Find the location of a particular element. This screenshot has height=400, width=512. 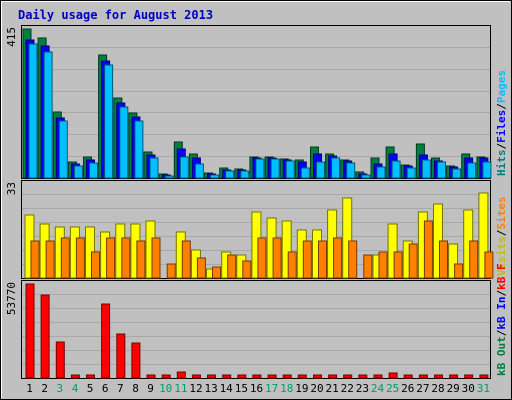

day-label-27: 27 is located at coordinates (422, 388).